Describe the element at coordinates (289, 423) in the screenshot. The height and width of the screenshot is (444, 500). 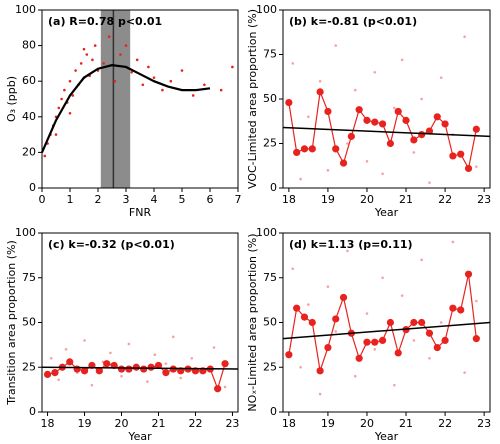
I see `x-tick-label: 18` at that location.